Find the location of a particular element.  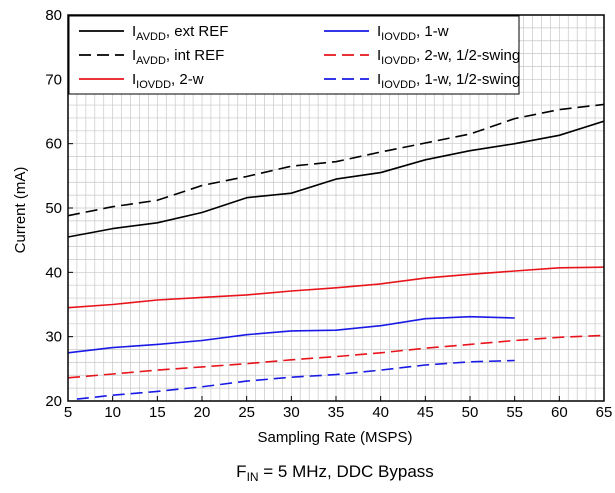

legend-label-rest: , ext REF is located at coordinates (197, 31).